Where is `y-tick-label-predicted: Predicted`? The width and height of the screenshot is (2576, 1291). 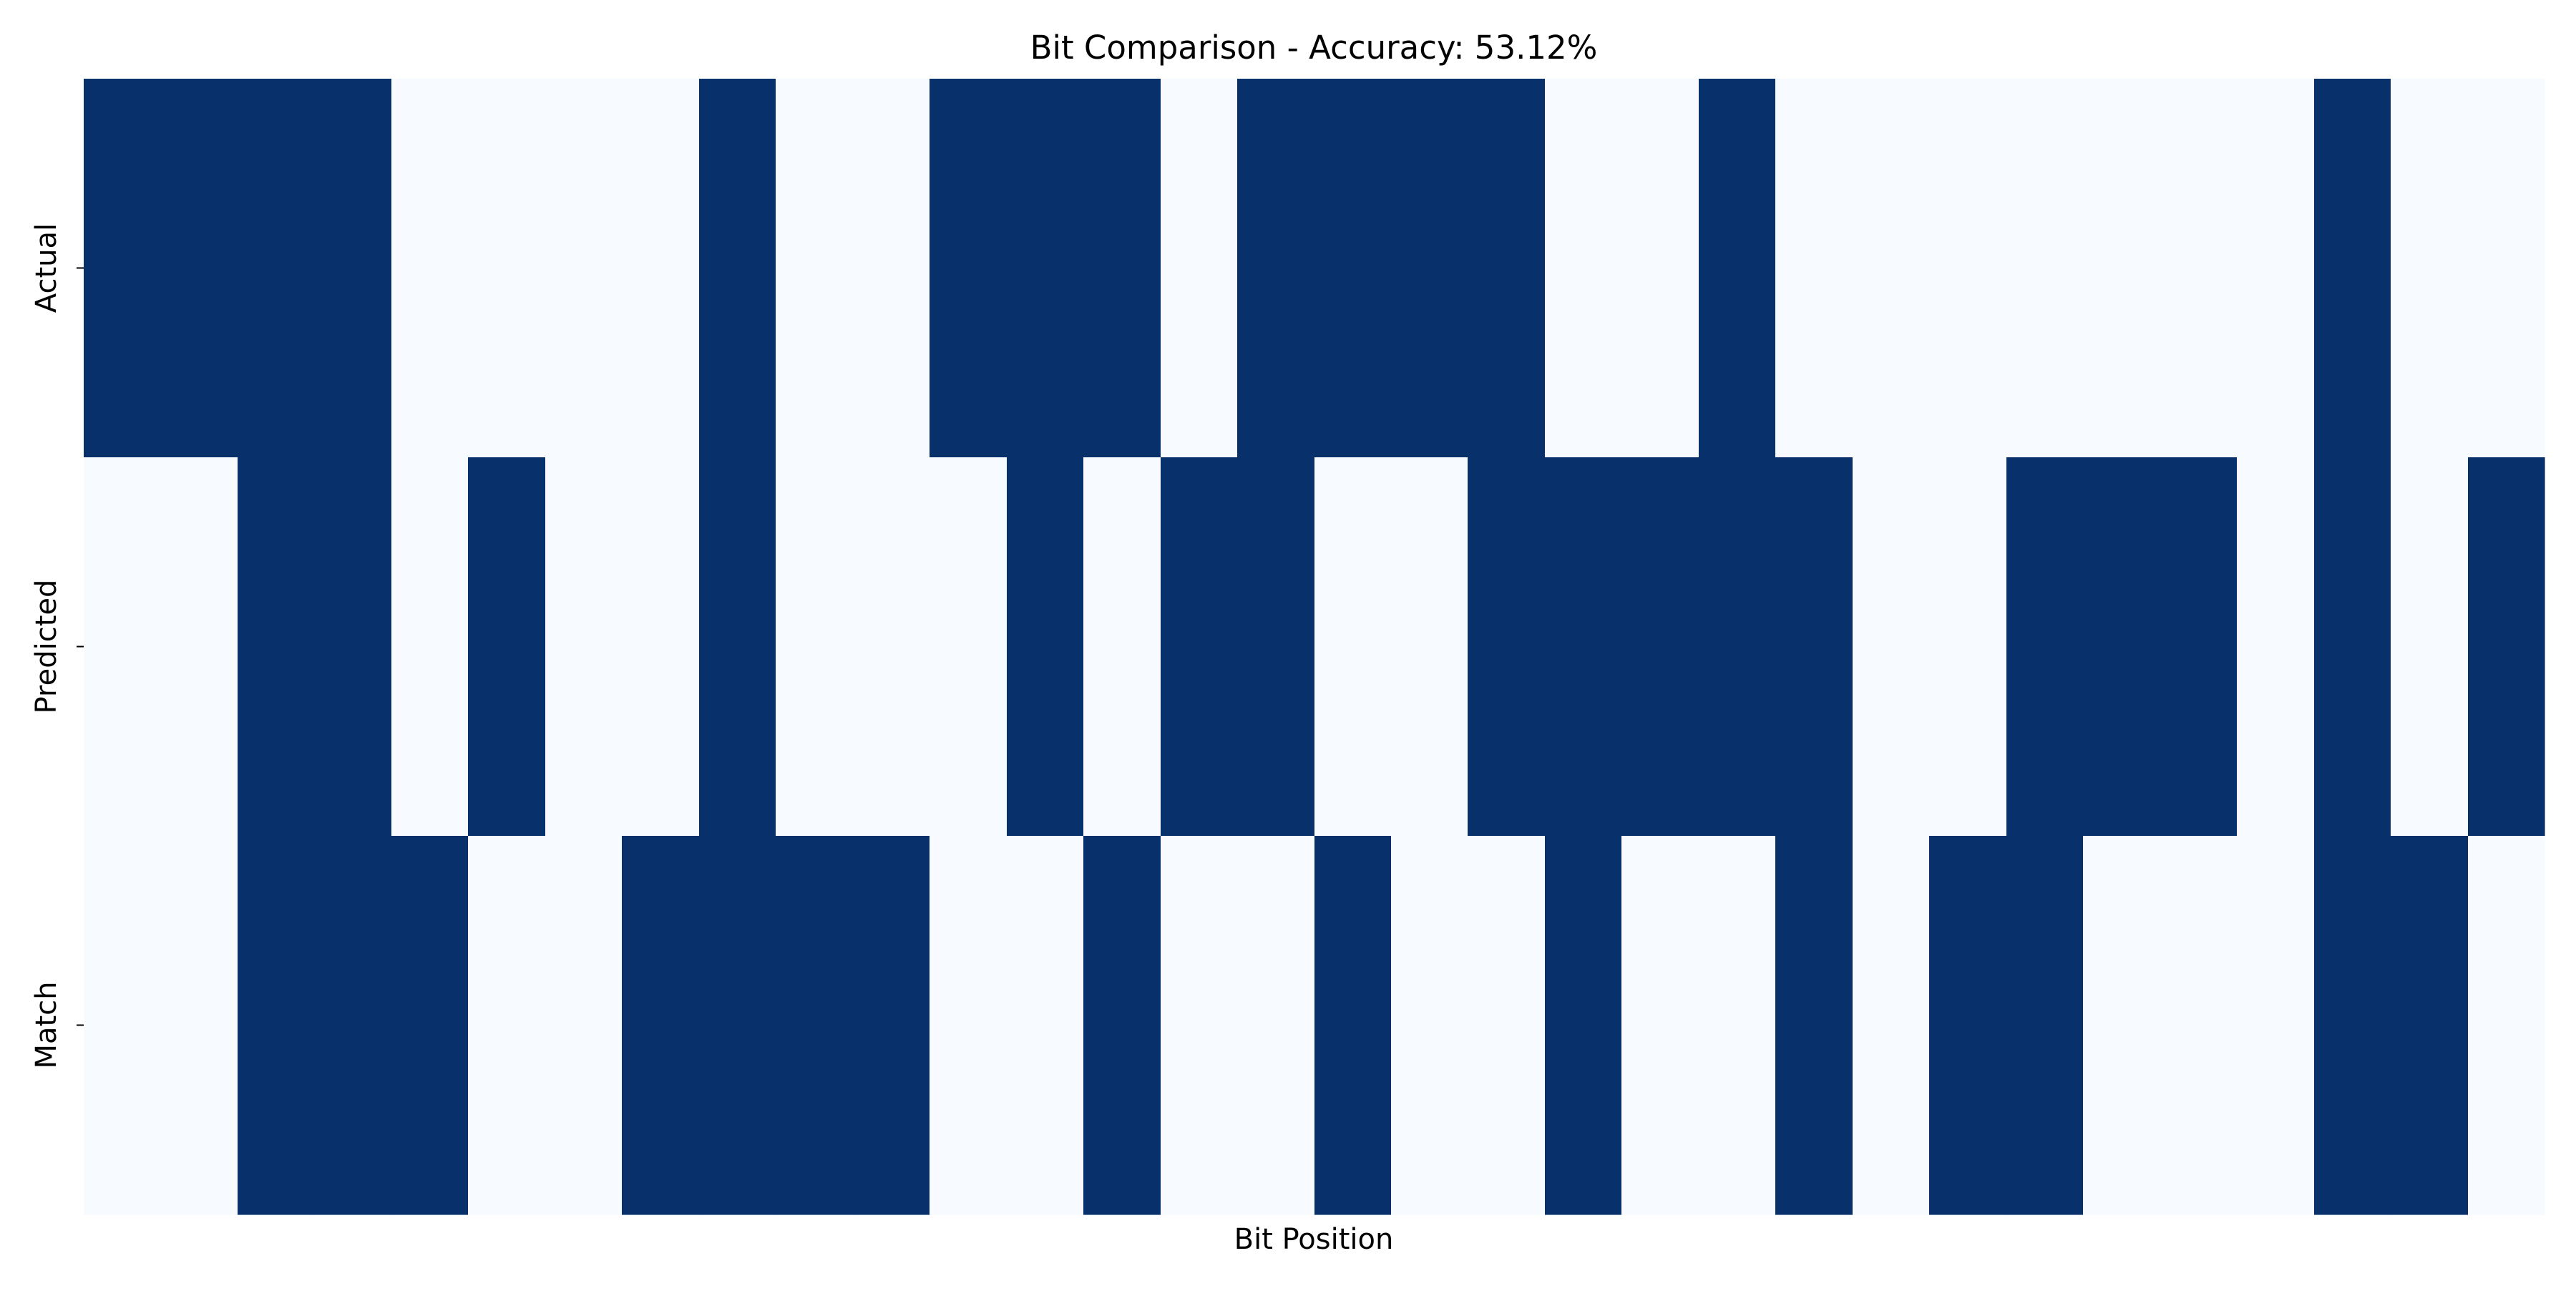
y-tick-label-predicted: Predicted is located at coordinates (46, 647).